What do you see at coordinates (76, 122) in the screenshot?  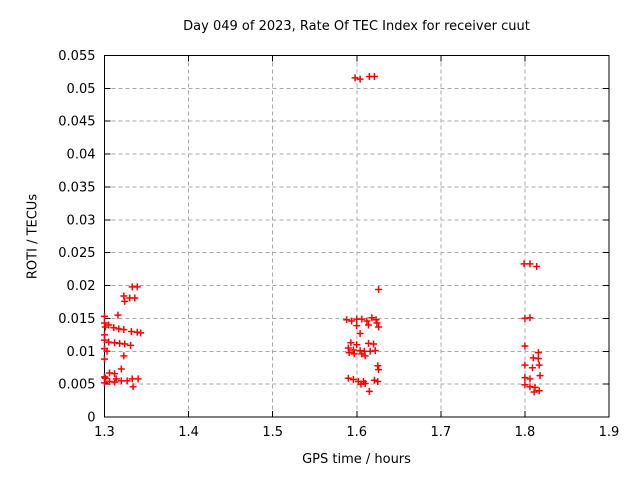 I see `y-tick-label: 0.045` at bounding box center [76, 122].